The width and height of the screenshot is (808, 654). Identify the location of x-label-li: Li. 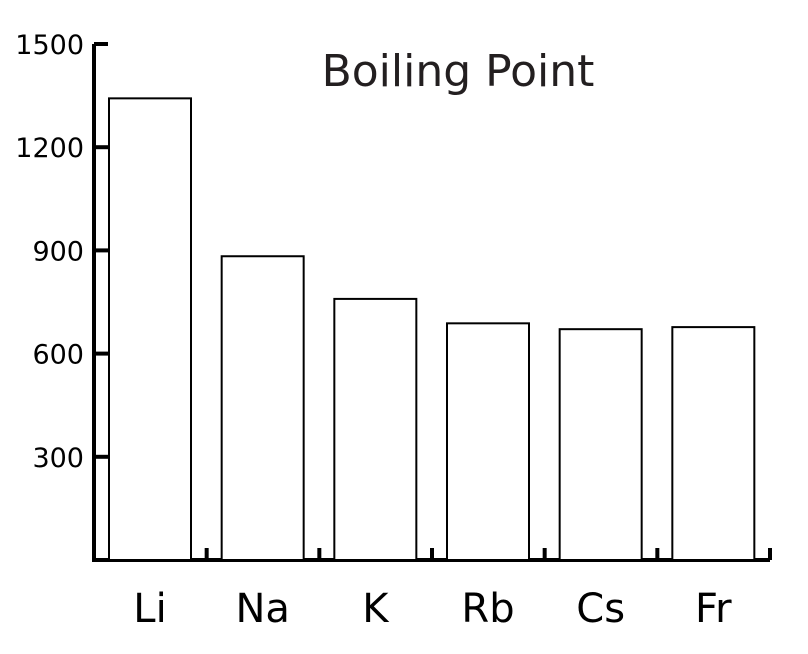
(149, 609).